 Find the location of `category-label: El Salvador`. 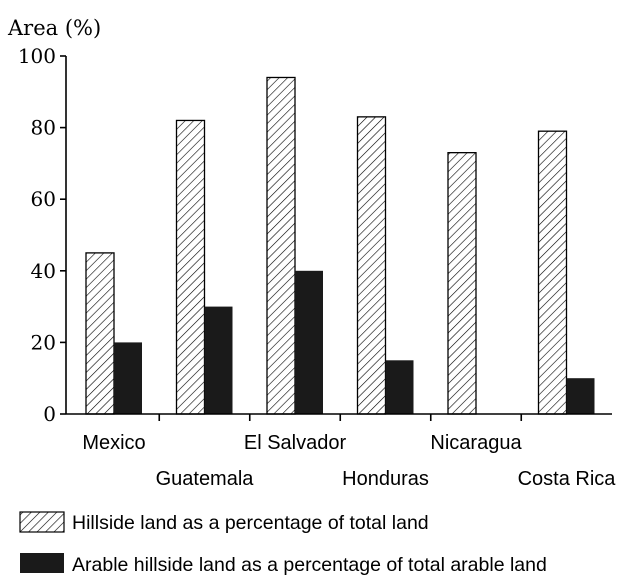

category-label: El Salvador is located at coordinates (295, 443).